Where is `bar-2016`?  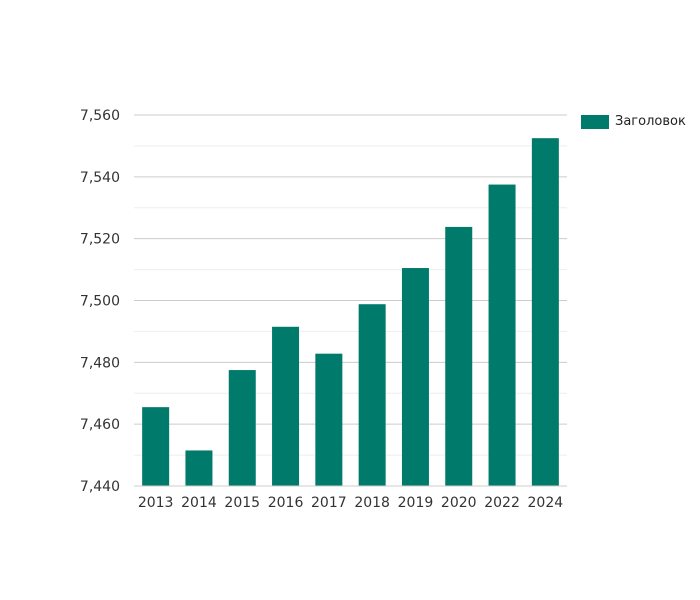
bar-2016 is located at coordinates (286, 406).